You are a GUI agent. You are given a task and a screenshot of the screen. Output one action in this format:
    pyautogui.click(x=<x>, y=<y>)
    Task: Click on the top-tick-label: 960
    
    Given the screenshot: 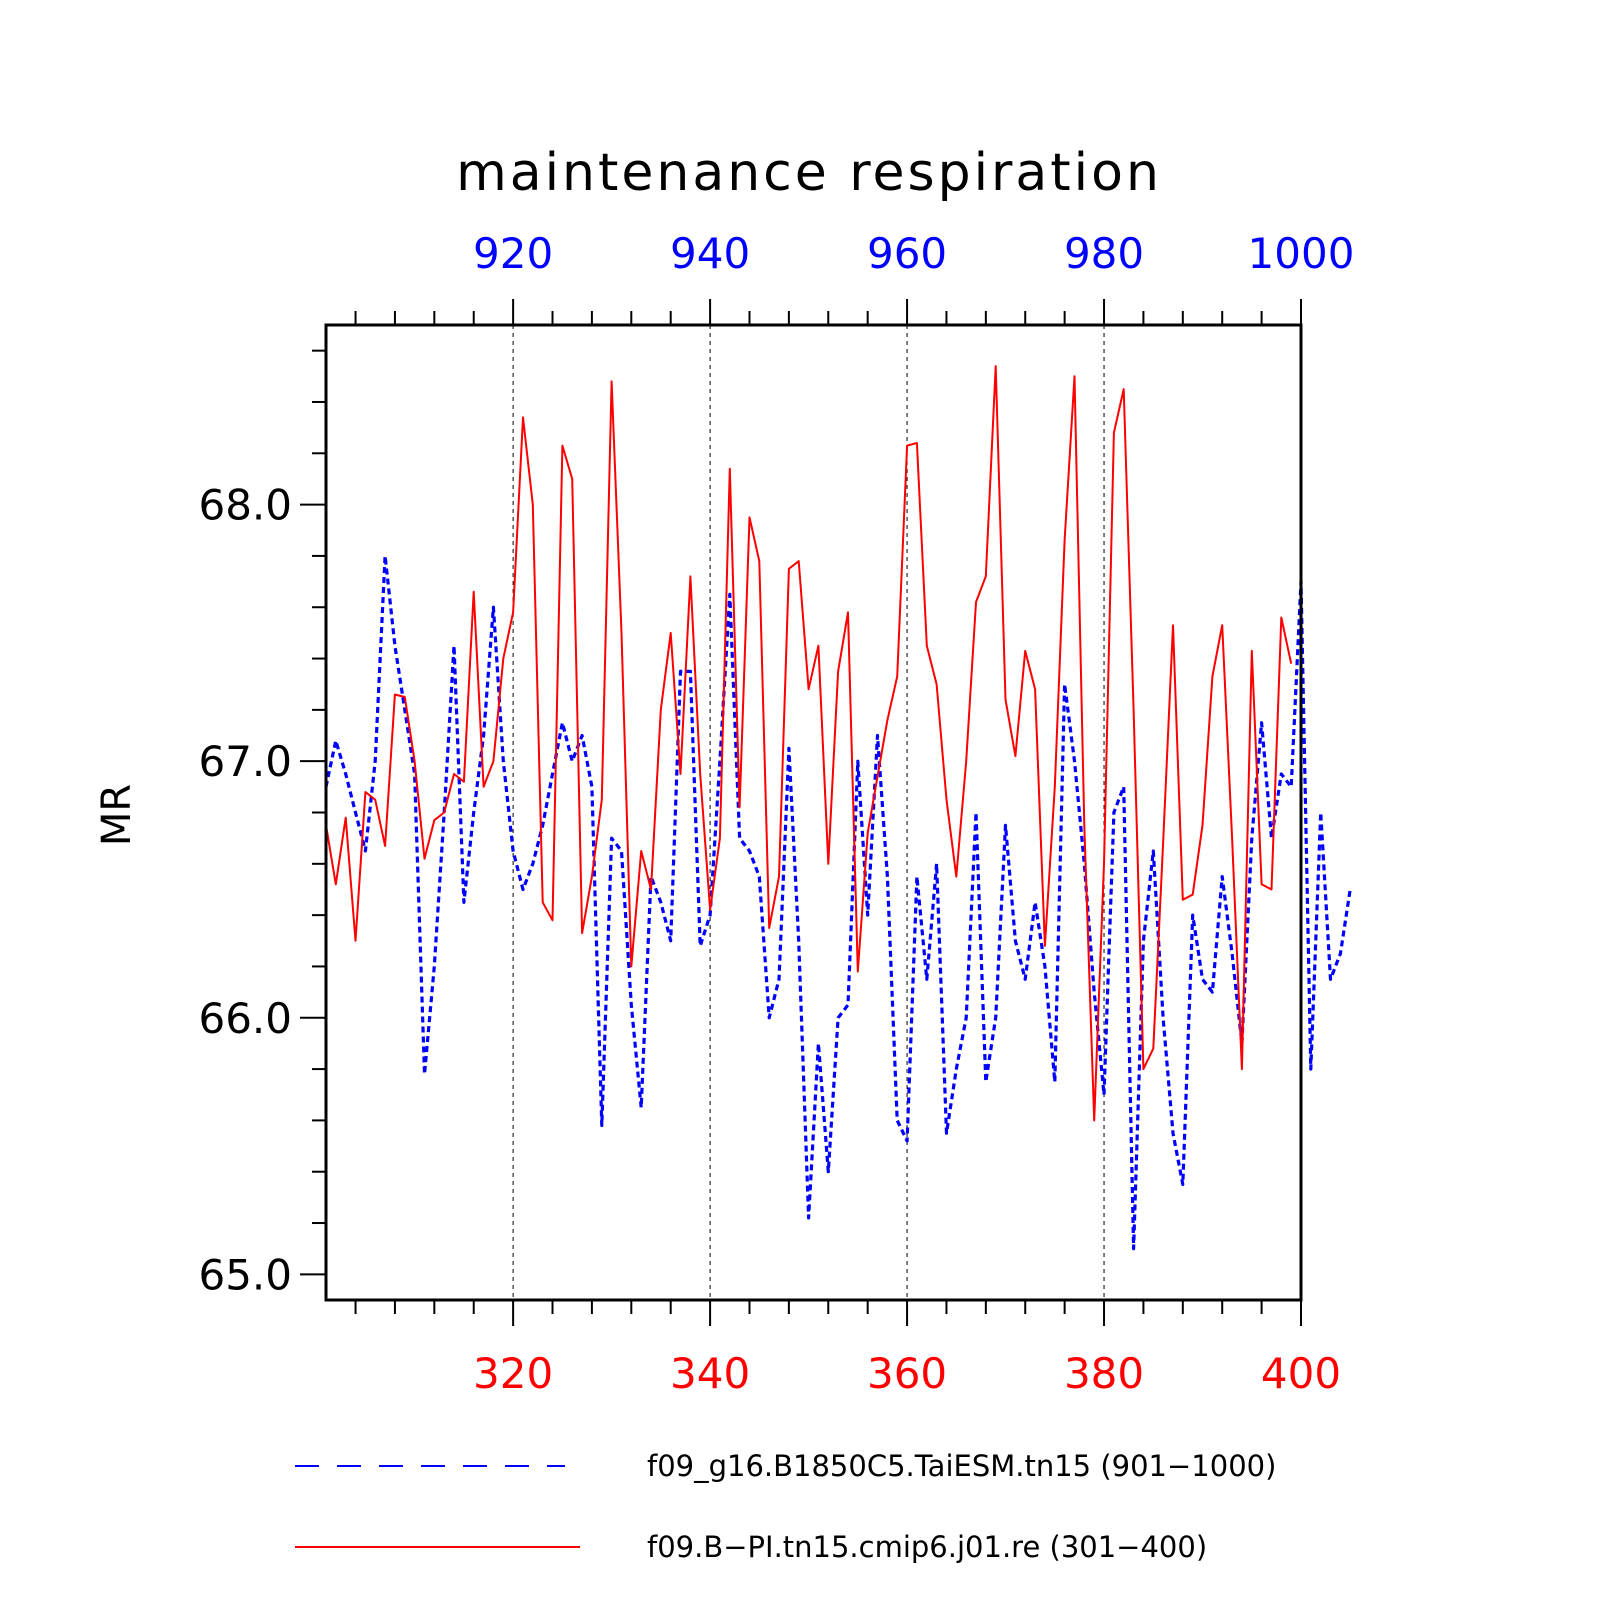 What is the action you would take?
    pyautogui.click(x=907, y=253)
    